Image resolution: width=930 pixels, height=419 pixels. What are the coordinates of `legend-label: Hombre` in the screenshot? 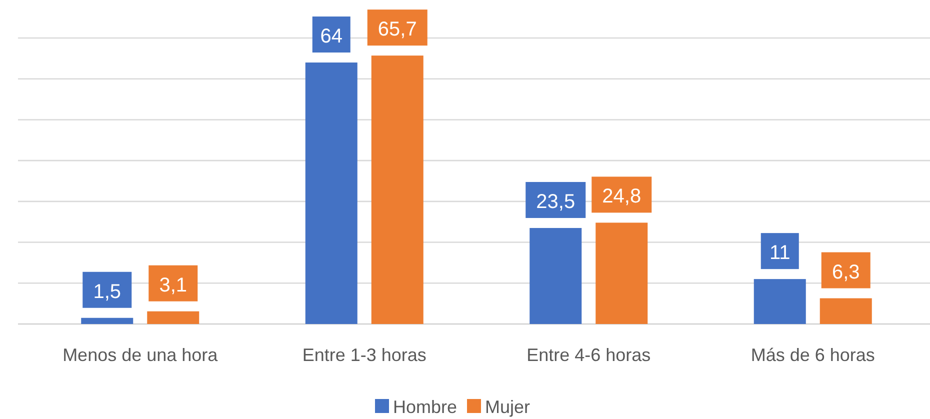 It's located at (425, 407).